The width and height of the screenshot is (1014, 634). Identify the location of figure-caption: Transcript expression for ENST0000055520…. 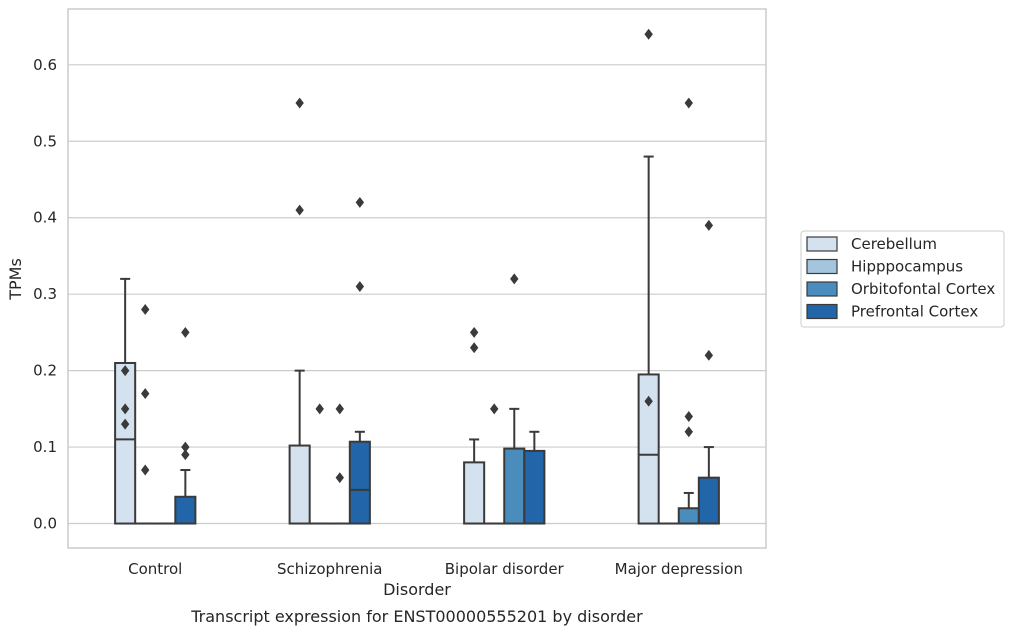
(416, 616).